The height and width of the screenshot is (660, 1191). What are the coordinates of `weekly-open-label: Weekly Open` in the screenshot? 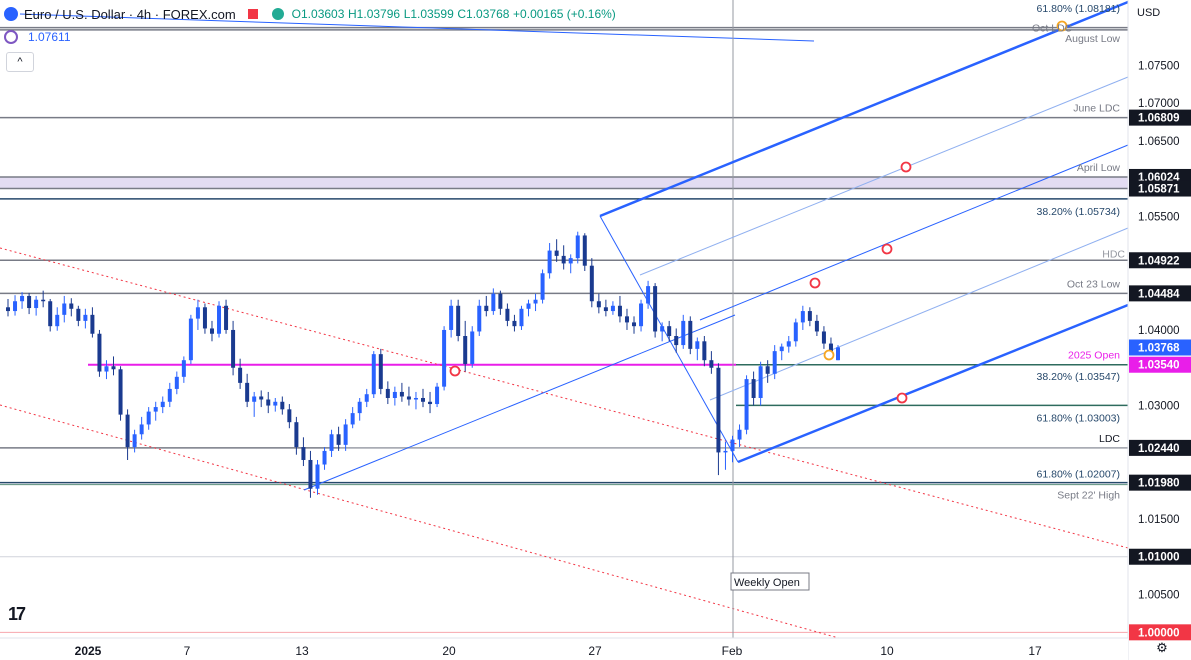 It's located at (767, 583).